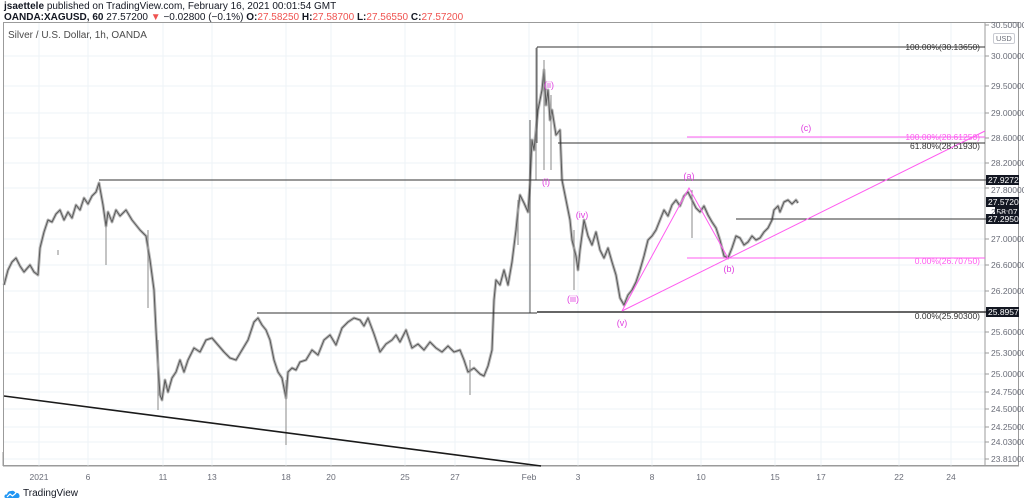 Image resolution: width=1024 pixels, height=503 pixels. Describe the element at coordinates (39, 477) in the screenshot. I see `time-tick: 2021` at that location.